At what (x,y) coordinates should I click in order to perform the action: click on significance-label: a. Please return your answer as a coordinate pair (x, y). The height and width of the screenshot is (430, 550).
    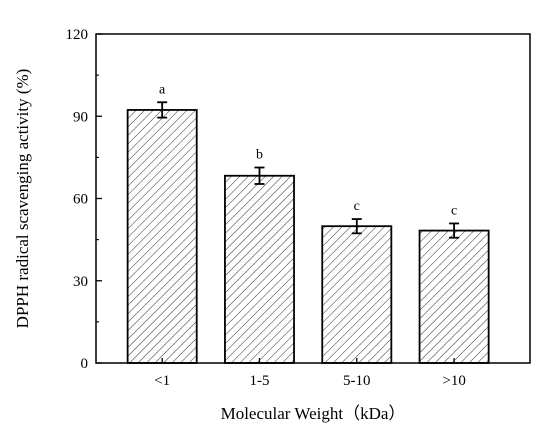
    Looking at the image, I should click on (162, 89).